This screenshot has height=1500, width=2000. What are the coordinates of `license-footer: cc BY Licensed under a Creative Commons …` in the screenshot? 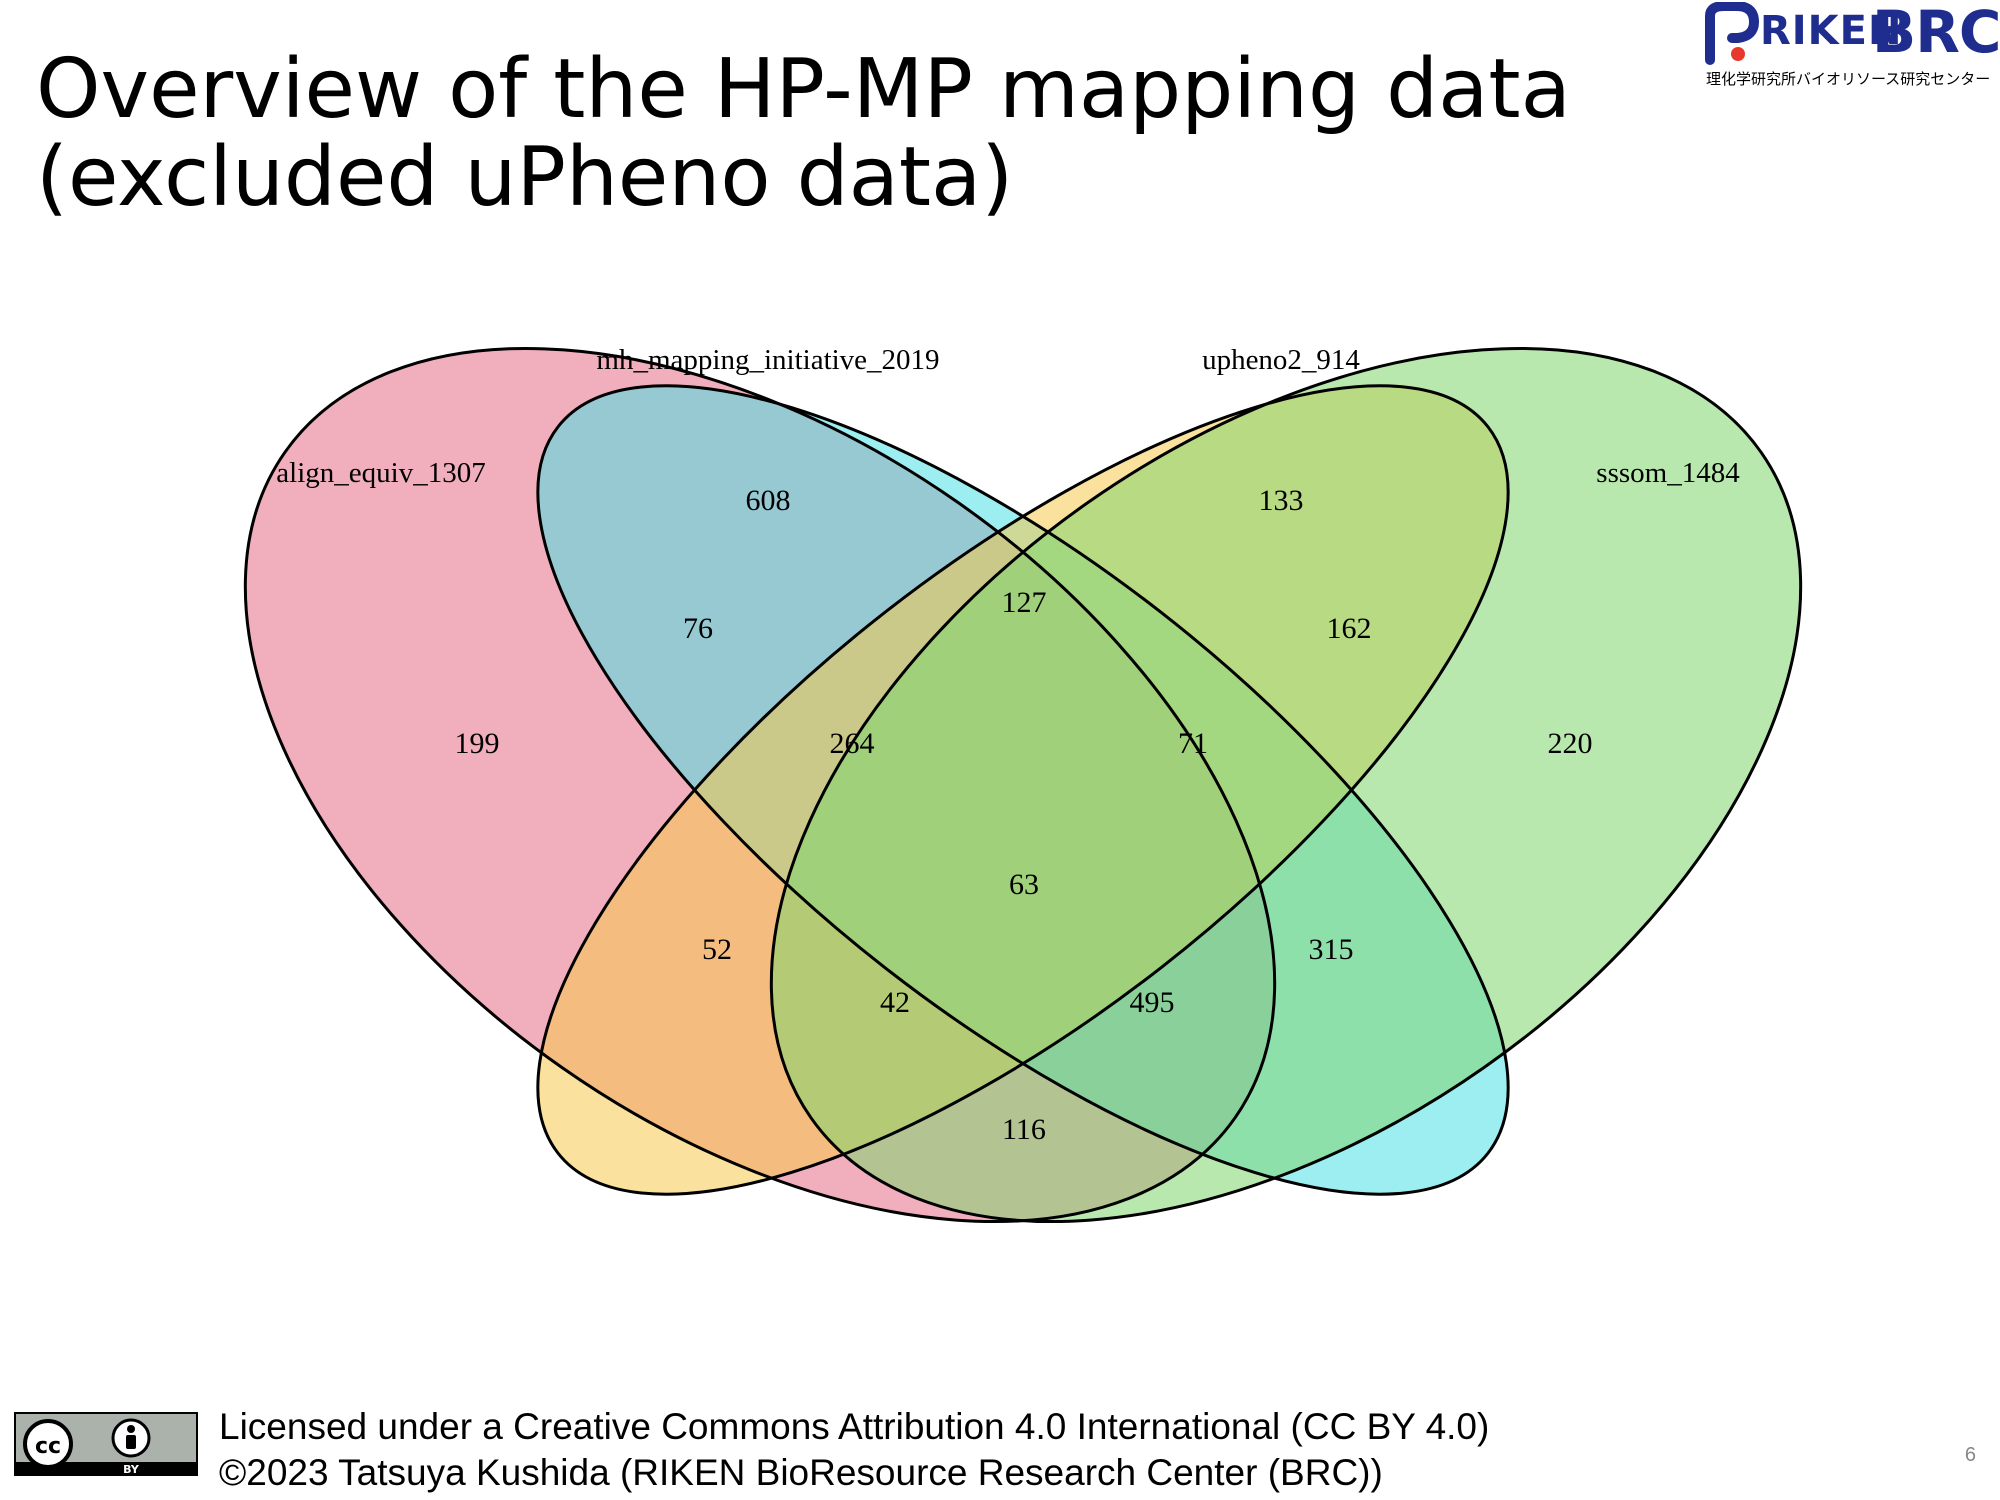 It's located at (994, 1452).